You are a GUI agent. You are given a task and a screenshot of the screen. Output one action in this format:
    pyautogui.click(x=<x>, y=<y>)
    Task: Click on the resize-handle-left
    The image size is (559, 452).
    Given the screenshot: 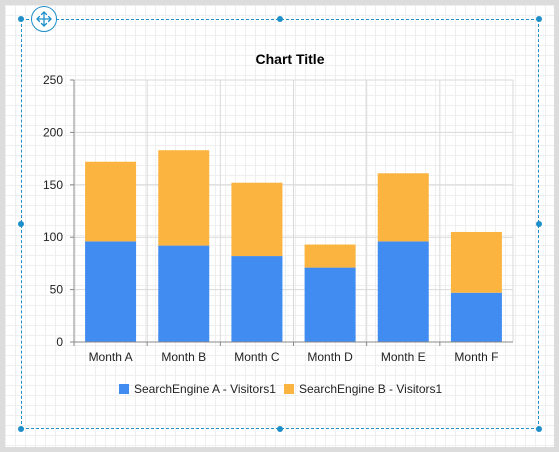 What is the action you would take?
    pyautogui.click(x=21, y=224)
    